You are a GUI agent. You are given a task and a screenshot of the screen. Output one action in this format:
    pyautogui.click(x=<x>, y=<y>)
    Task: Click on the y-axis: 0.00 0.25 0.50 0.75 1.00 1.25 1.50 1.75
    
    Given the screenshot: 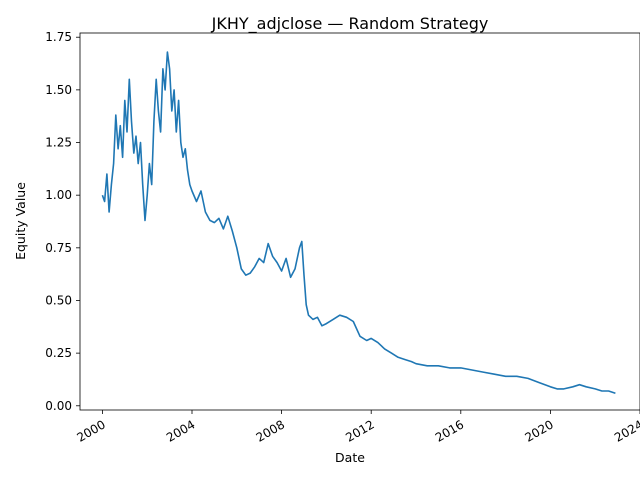 What is the action you would take?
    pyautogui.click(x=62, y=221)
    